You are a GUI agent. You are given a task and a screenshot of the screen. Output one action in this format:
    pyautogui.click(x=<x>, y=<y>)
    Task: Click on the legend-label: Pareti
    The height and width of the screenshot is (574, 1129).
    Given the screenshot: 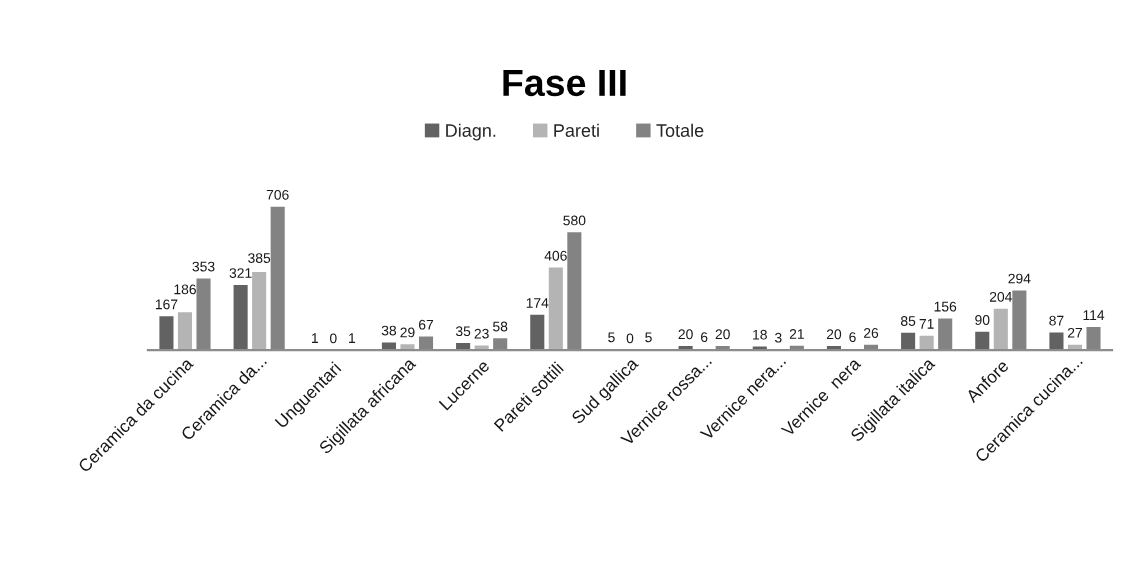 What is the action you would take?
    pyautogui.click(x=576, y=130)
    